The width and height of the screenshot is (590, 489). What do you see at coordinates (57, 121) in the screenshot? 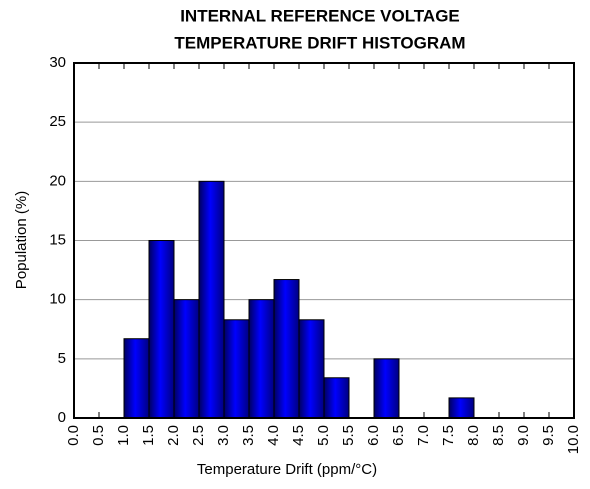
I see `y-tick-label: 25` at bounding box center [57, 121].